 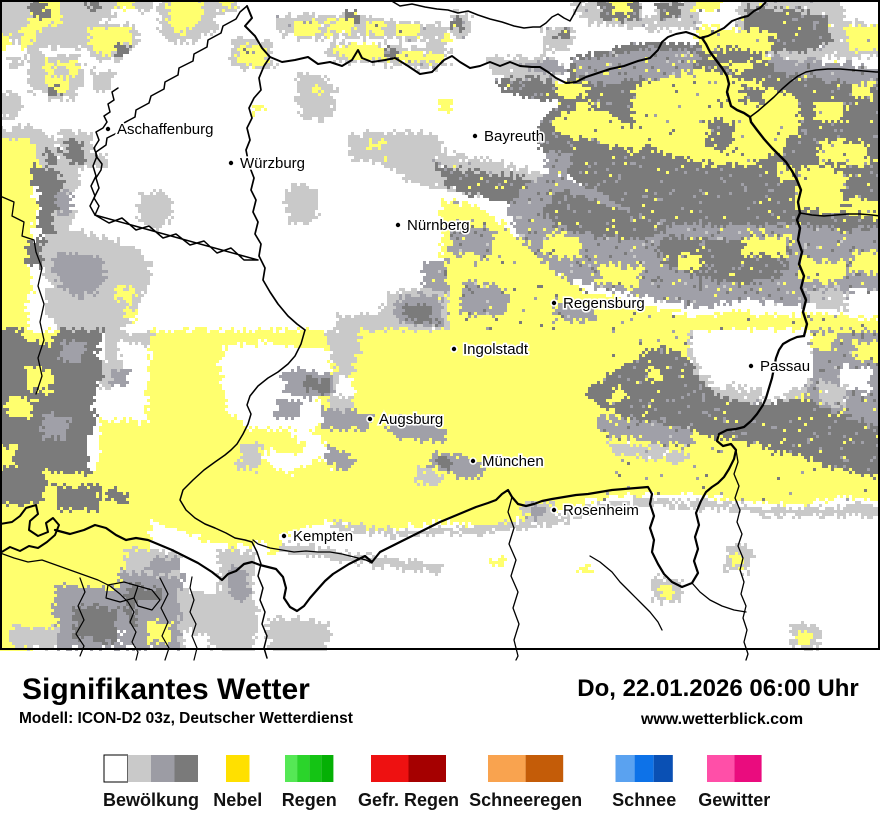 What do you see at coordinates (604, 303) in the screenshot?
I see `svg-text: Regensburg` at bounding box center [604, 303].